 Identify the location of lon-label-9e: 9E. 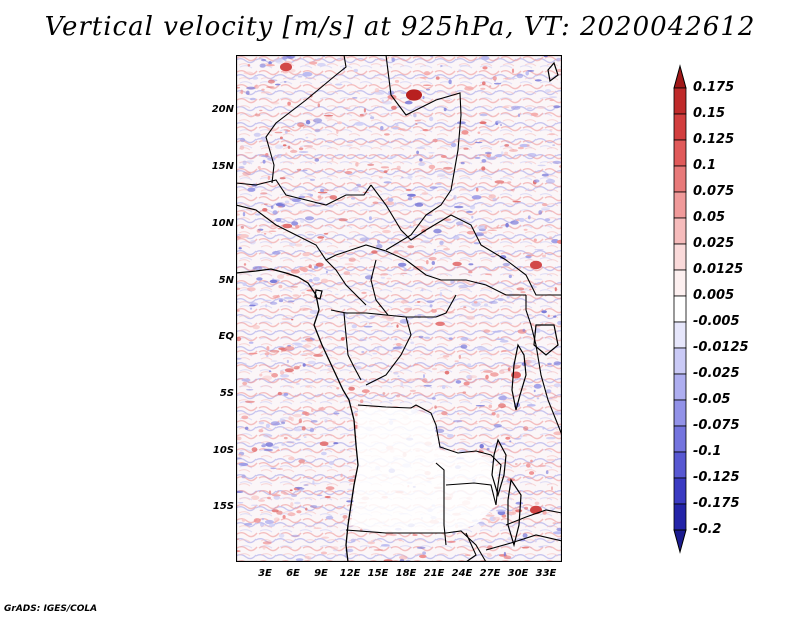
(321, 573).